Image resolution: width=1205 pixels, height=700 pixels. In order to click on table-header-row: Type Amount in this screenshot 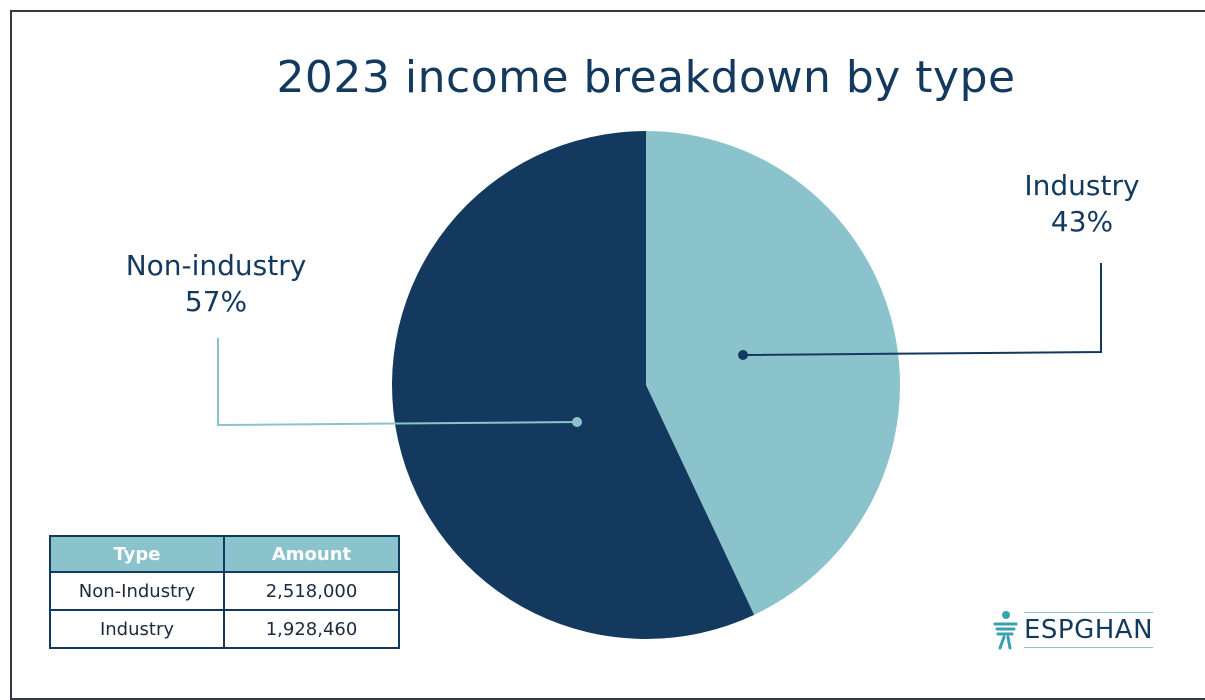, I will do `click(224, 554)`.